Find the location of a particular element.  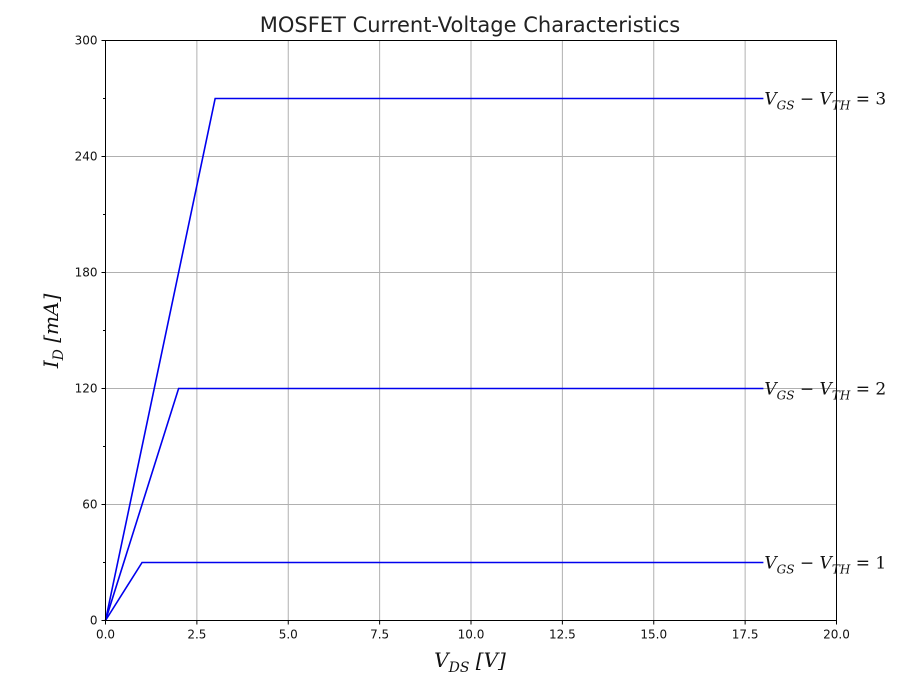

series-annotation-2: VGS − VTH = 2 is located at coordinates (825, 391).